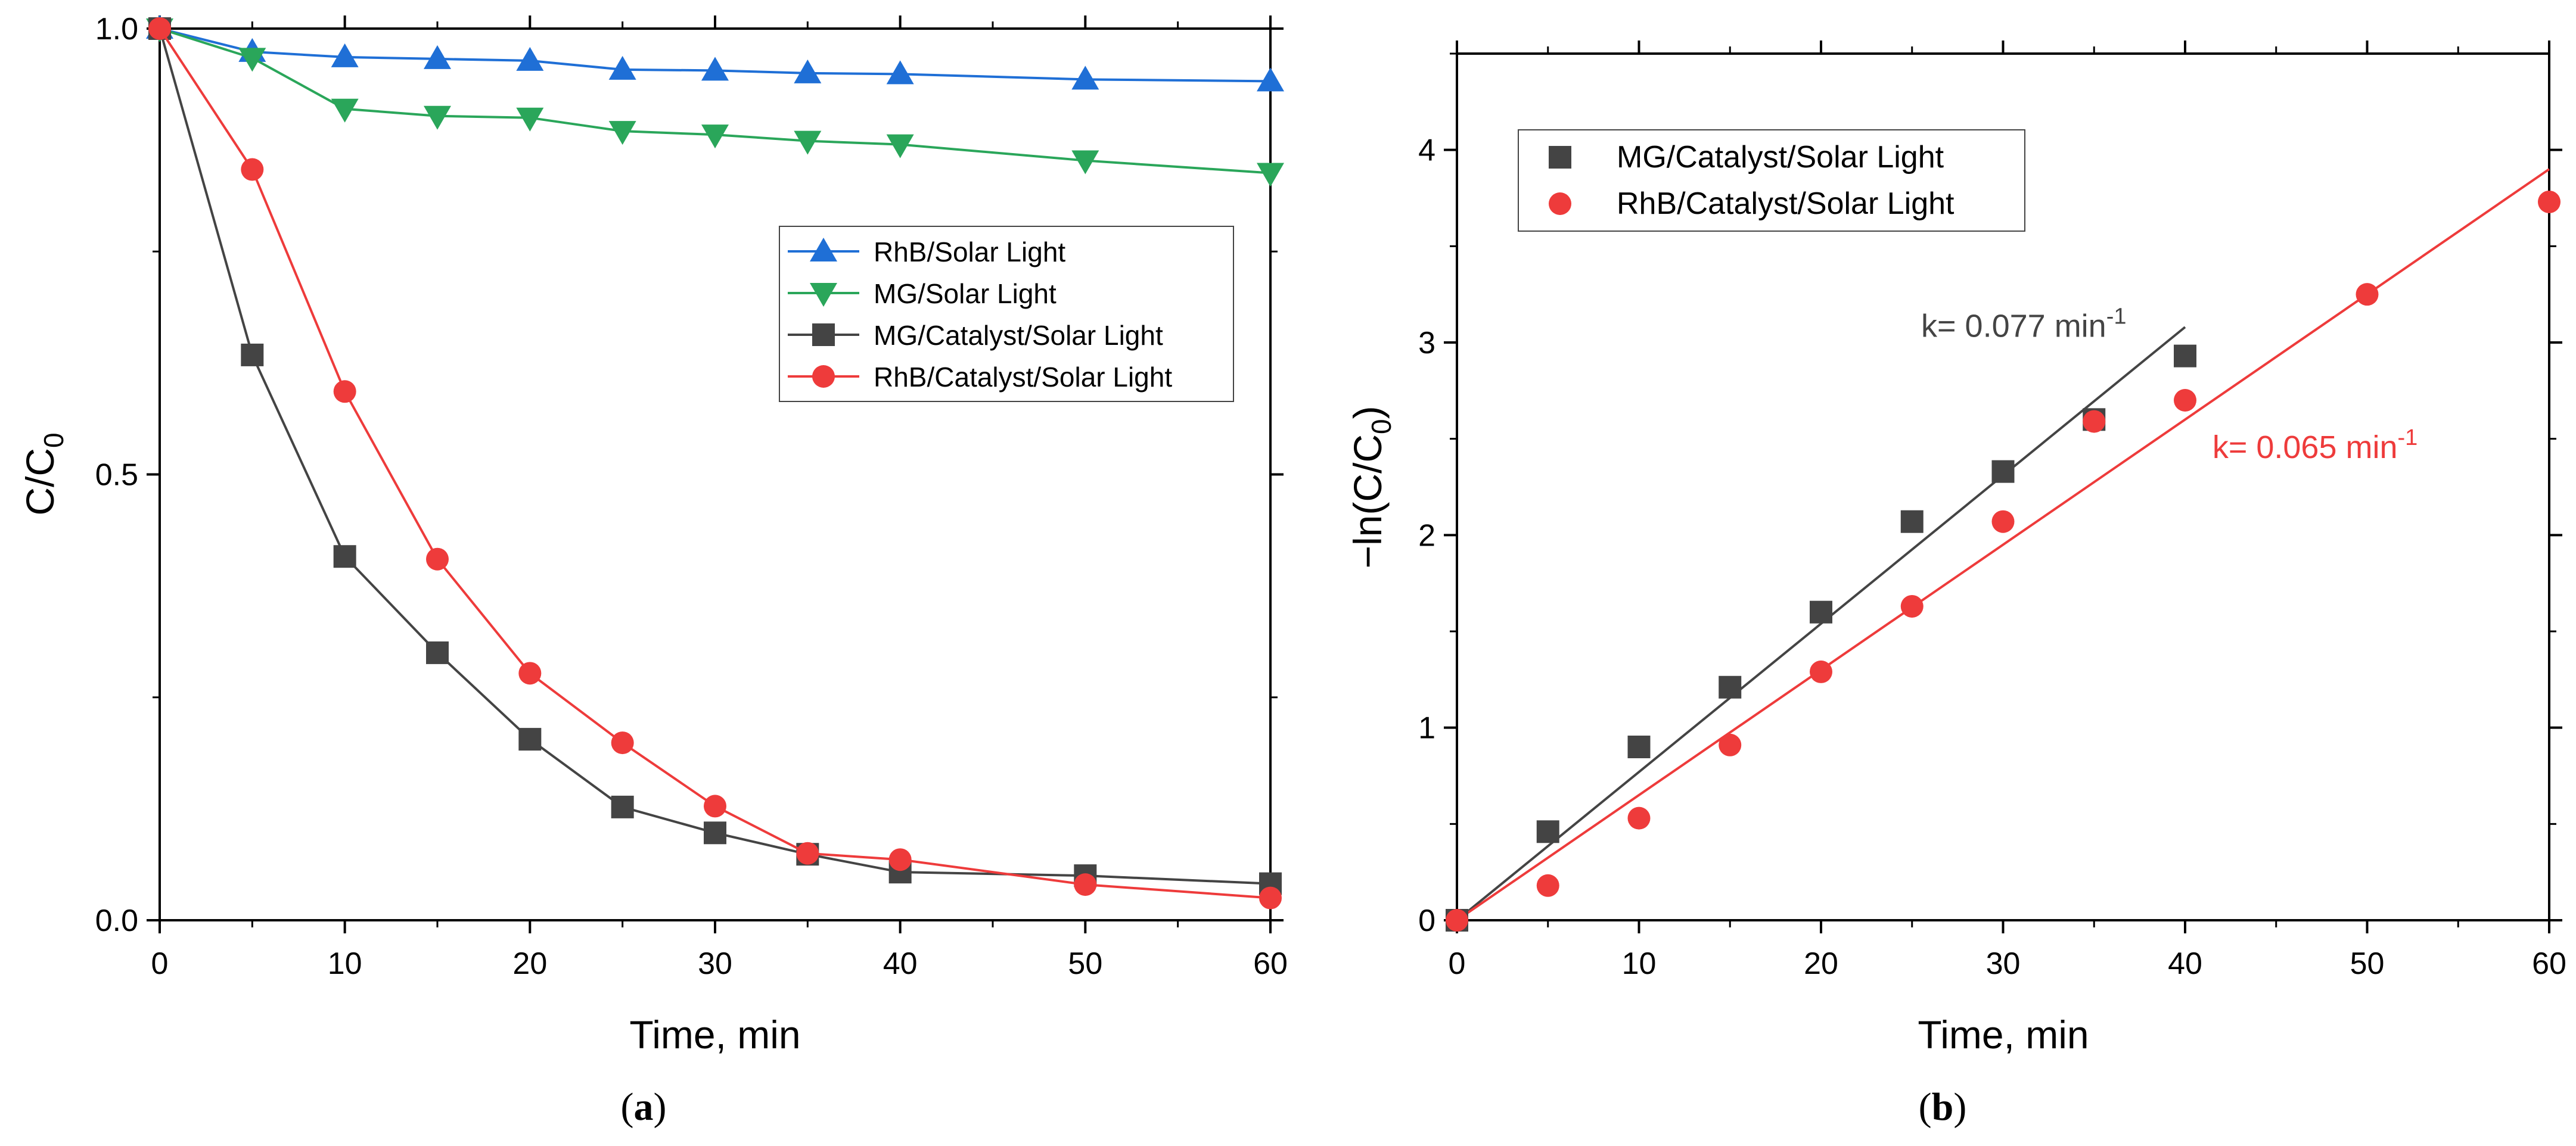 Image resolution: width=2576 pixels, height=1146 pixels. What do you see at coordinates (116, 921) in the screenshot?
I see `y-tick-label: 0.0` at bounding box center [116, 921].